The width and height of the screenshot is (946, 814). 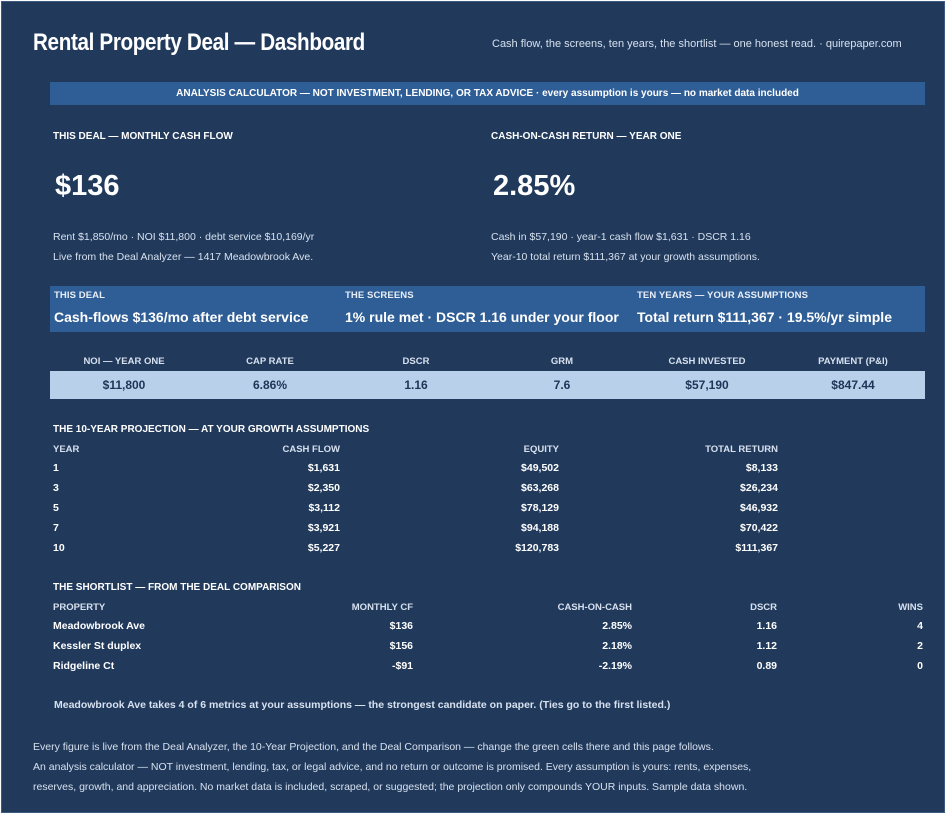 I want to click on projection-cash-flow: $1,631, so click(x=323, y=468).